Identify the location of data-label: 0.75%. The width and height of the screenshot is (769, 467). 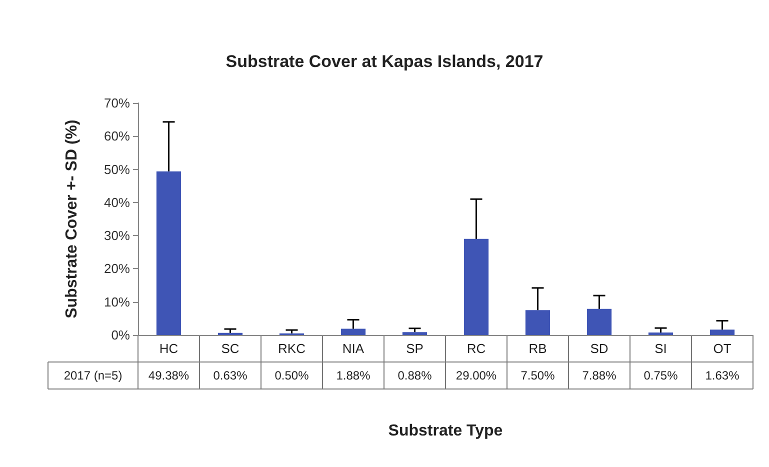
(661, 375).